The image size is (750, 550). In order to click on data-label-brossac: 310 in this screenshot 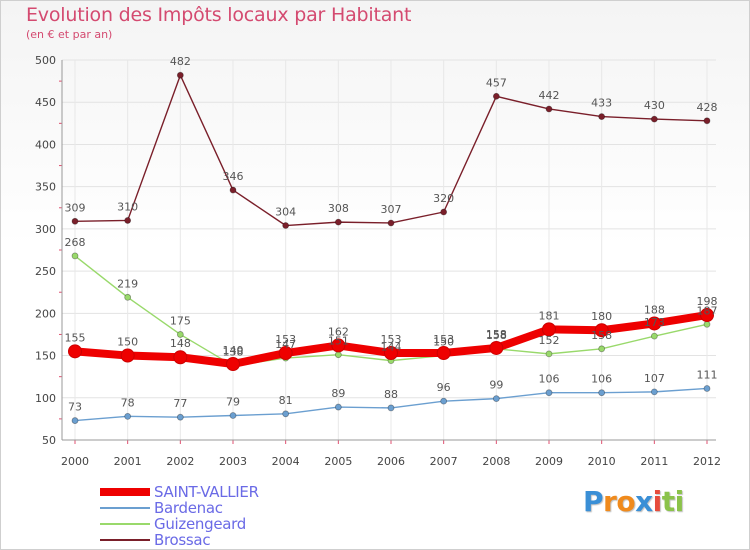, I will do `click(127, 206)`.